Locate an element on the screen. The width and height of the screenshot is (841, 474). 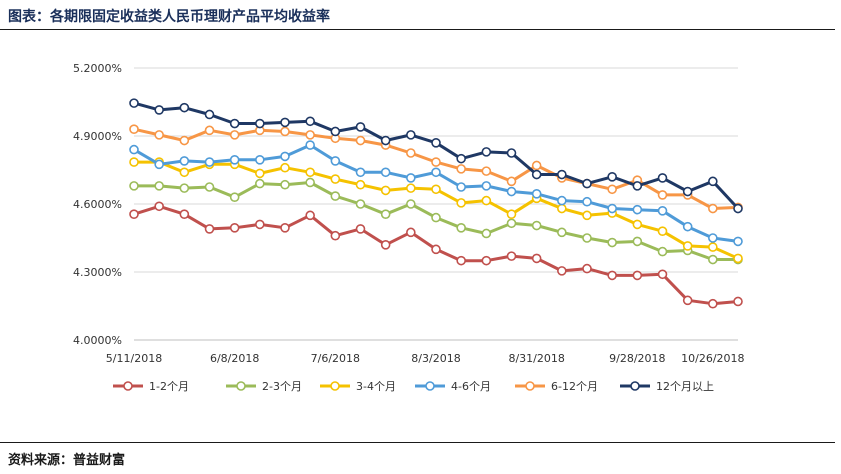
source-note: 资料来源：普益财富 is located at coordinates (67, 460).